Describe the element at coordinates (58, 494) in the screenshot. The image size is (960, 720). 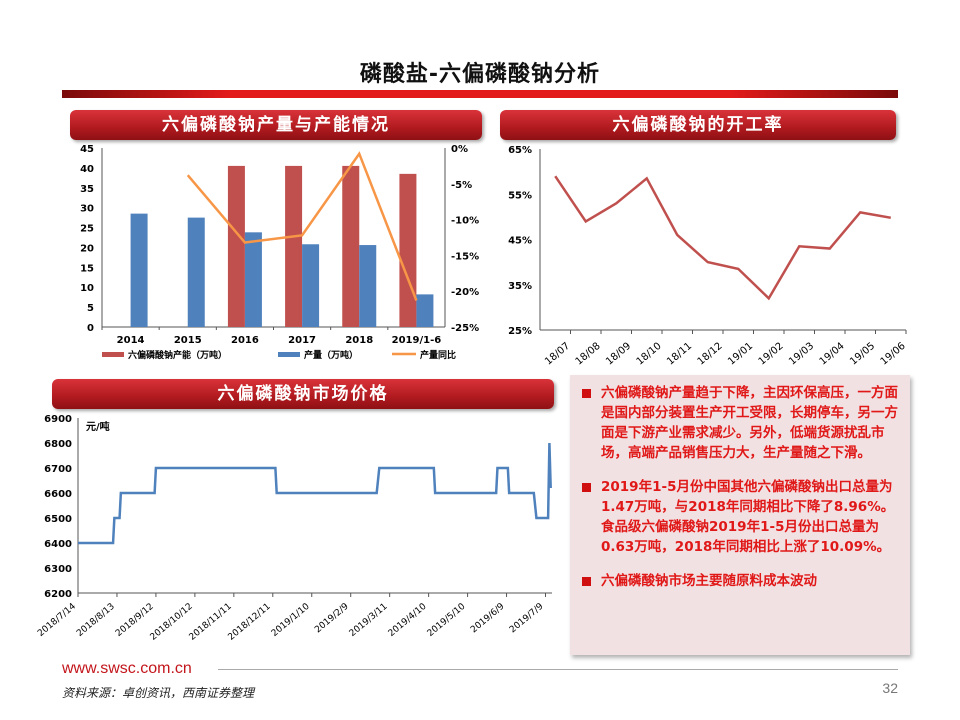
I see `svg-text: 6600` at that location.